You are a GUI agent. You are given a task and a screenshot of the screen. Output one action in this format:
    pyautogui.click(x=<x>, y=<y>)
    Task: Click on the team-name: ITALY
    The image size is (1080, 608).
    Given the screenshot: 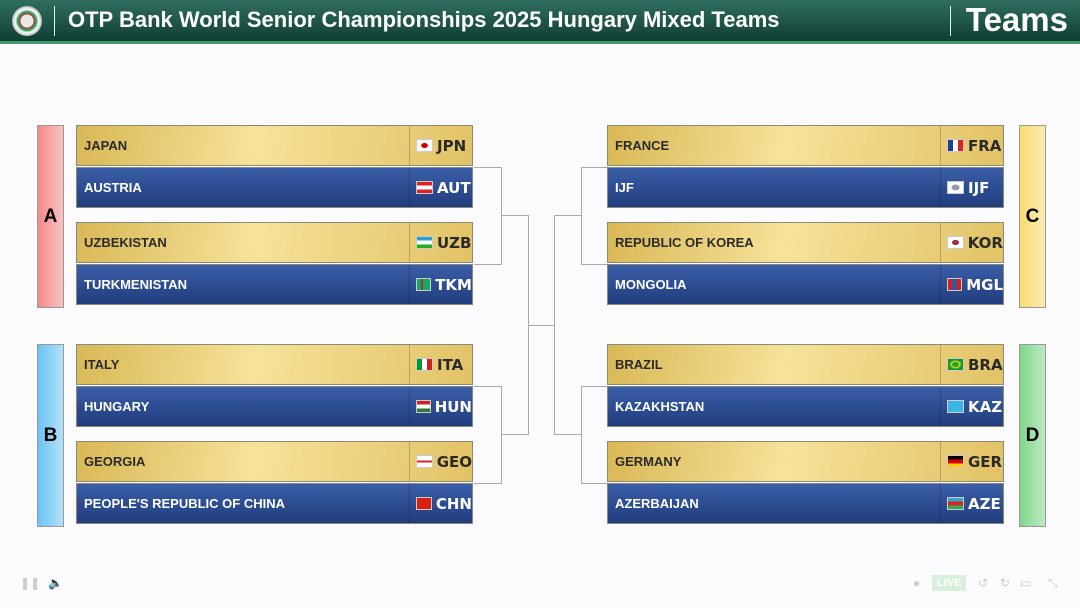 What is the action you would take?
    pyautogui.click(x=102, y=364)
    